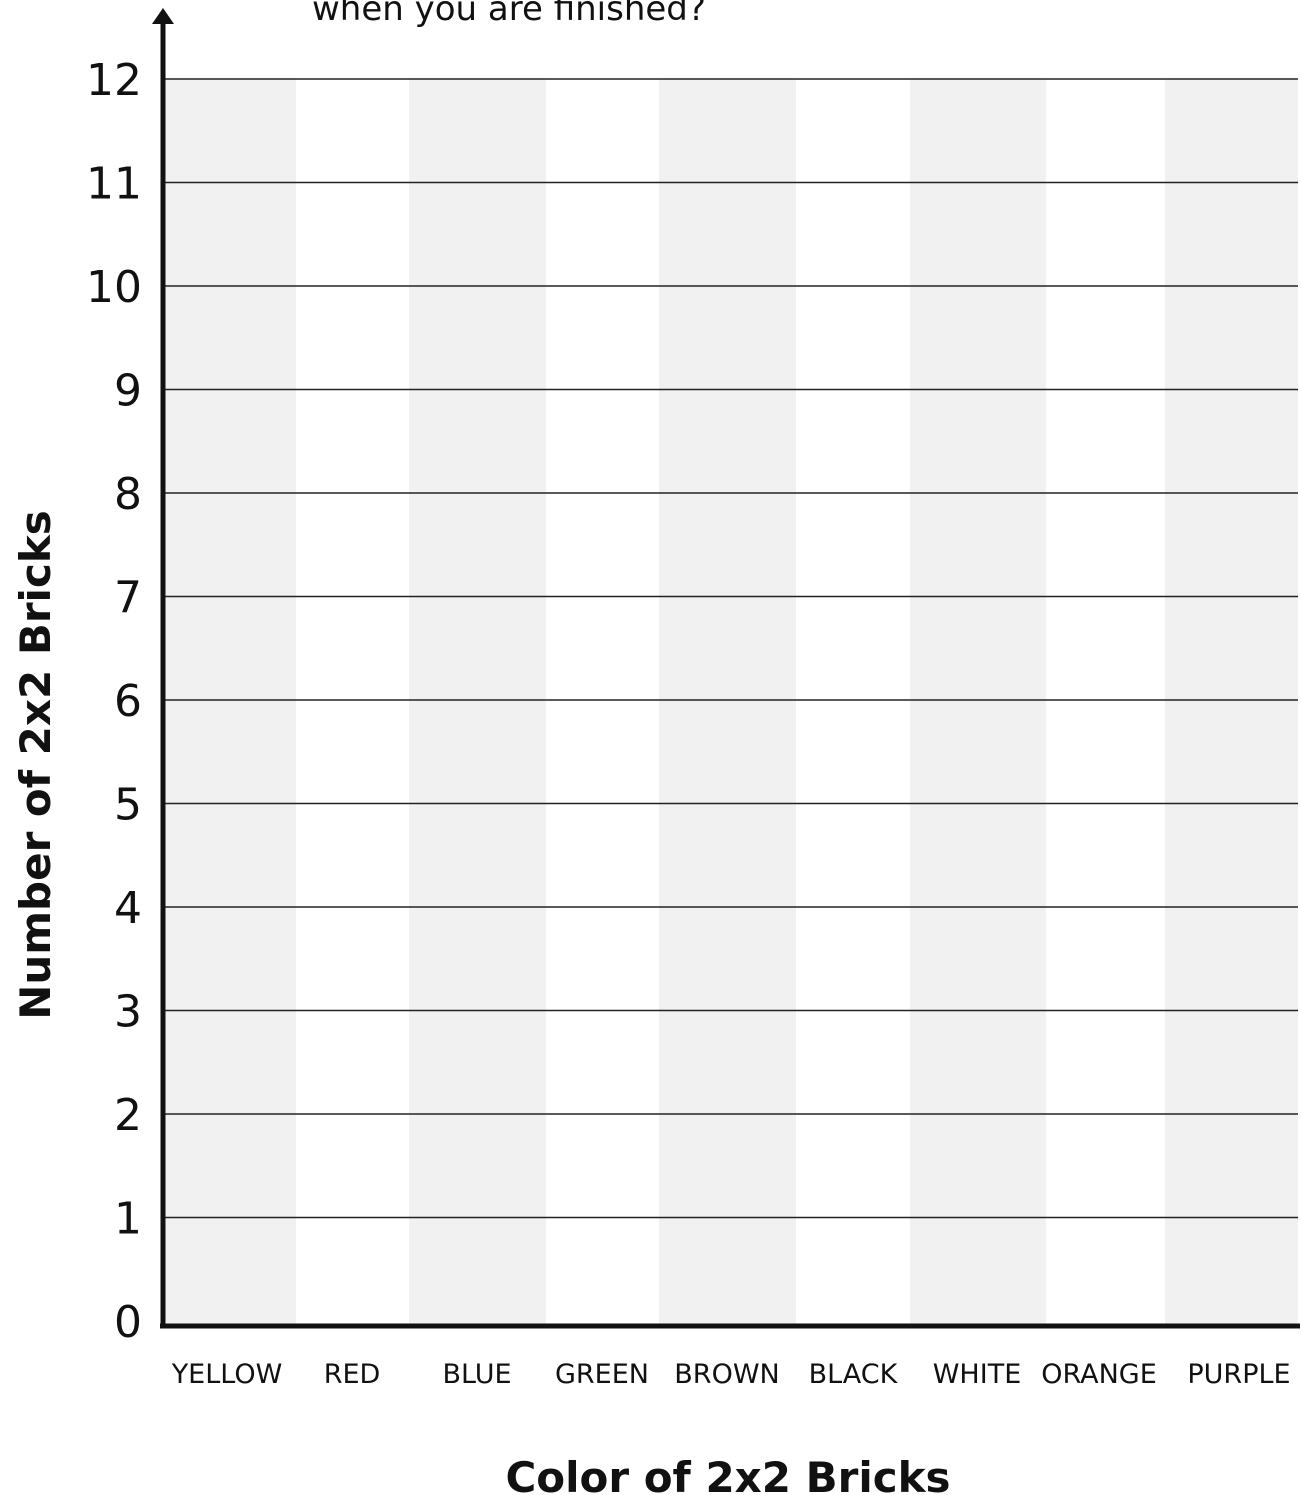 This screenshot has height=1495, width=1302. I want to click on x-category-label-orange: ORANGE, so click(1099, 1374).